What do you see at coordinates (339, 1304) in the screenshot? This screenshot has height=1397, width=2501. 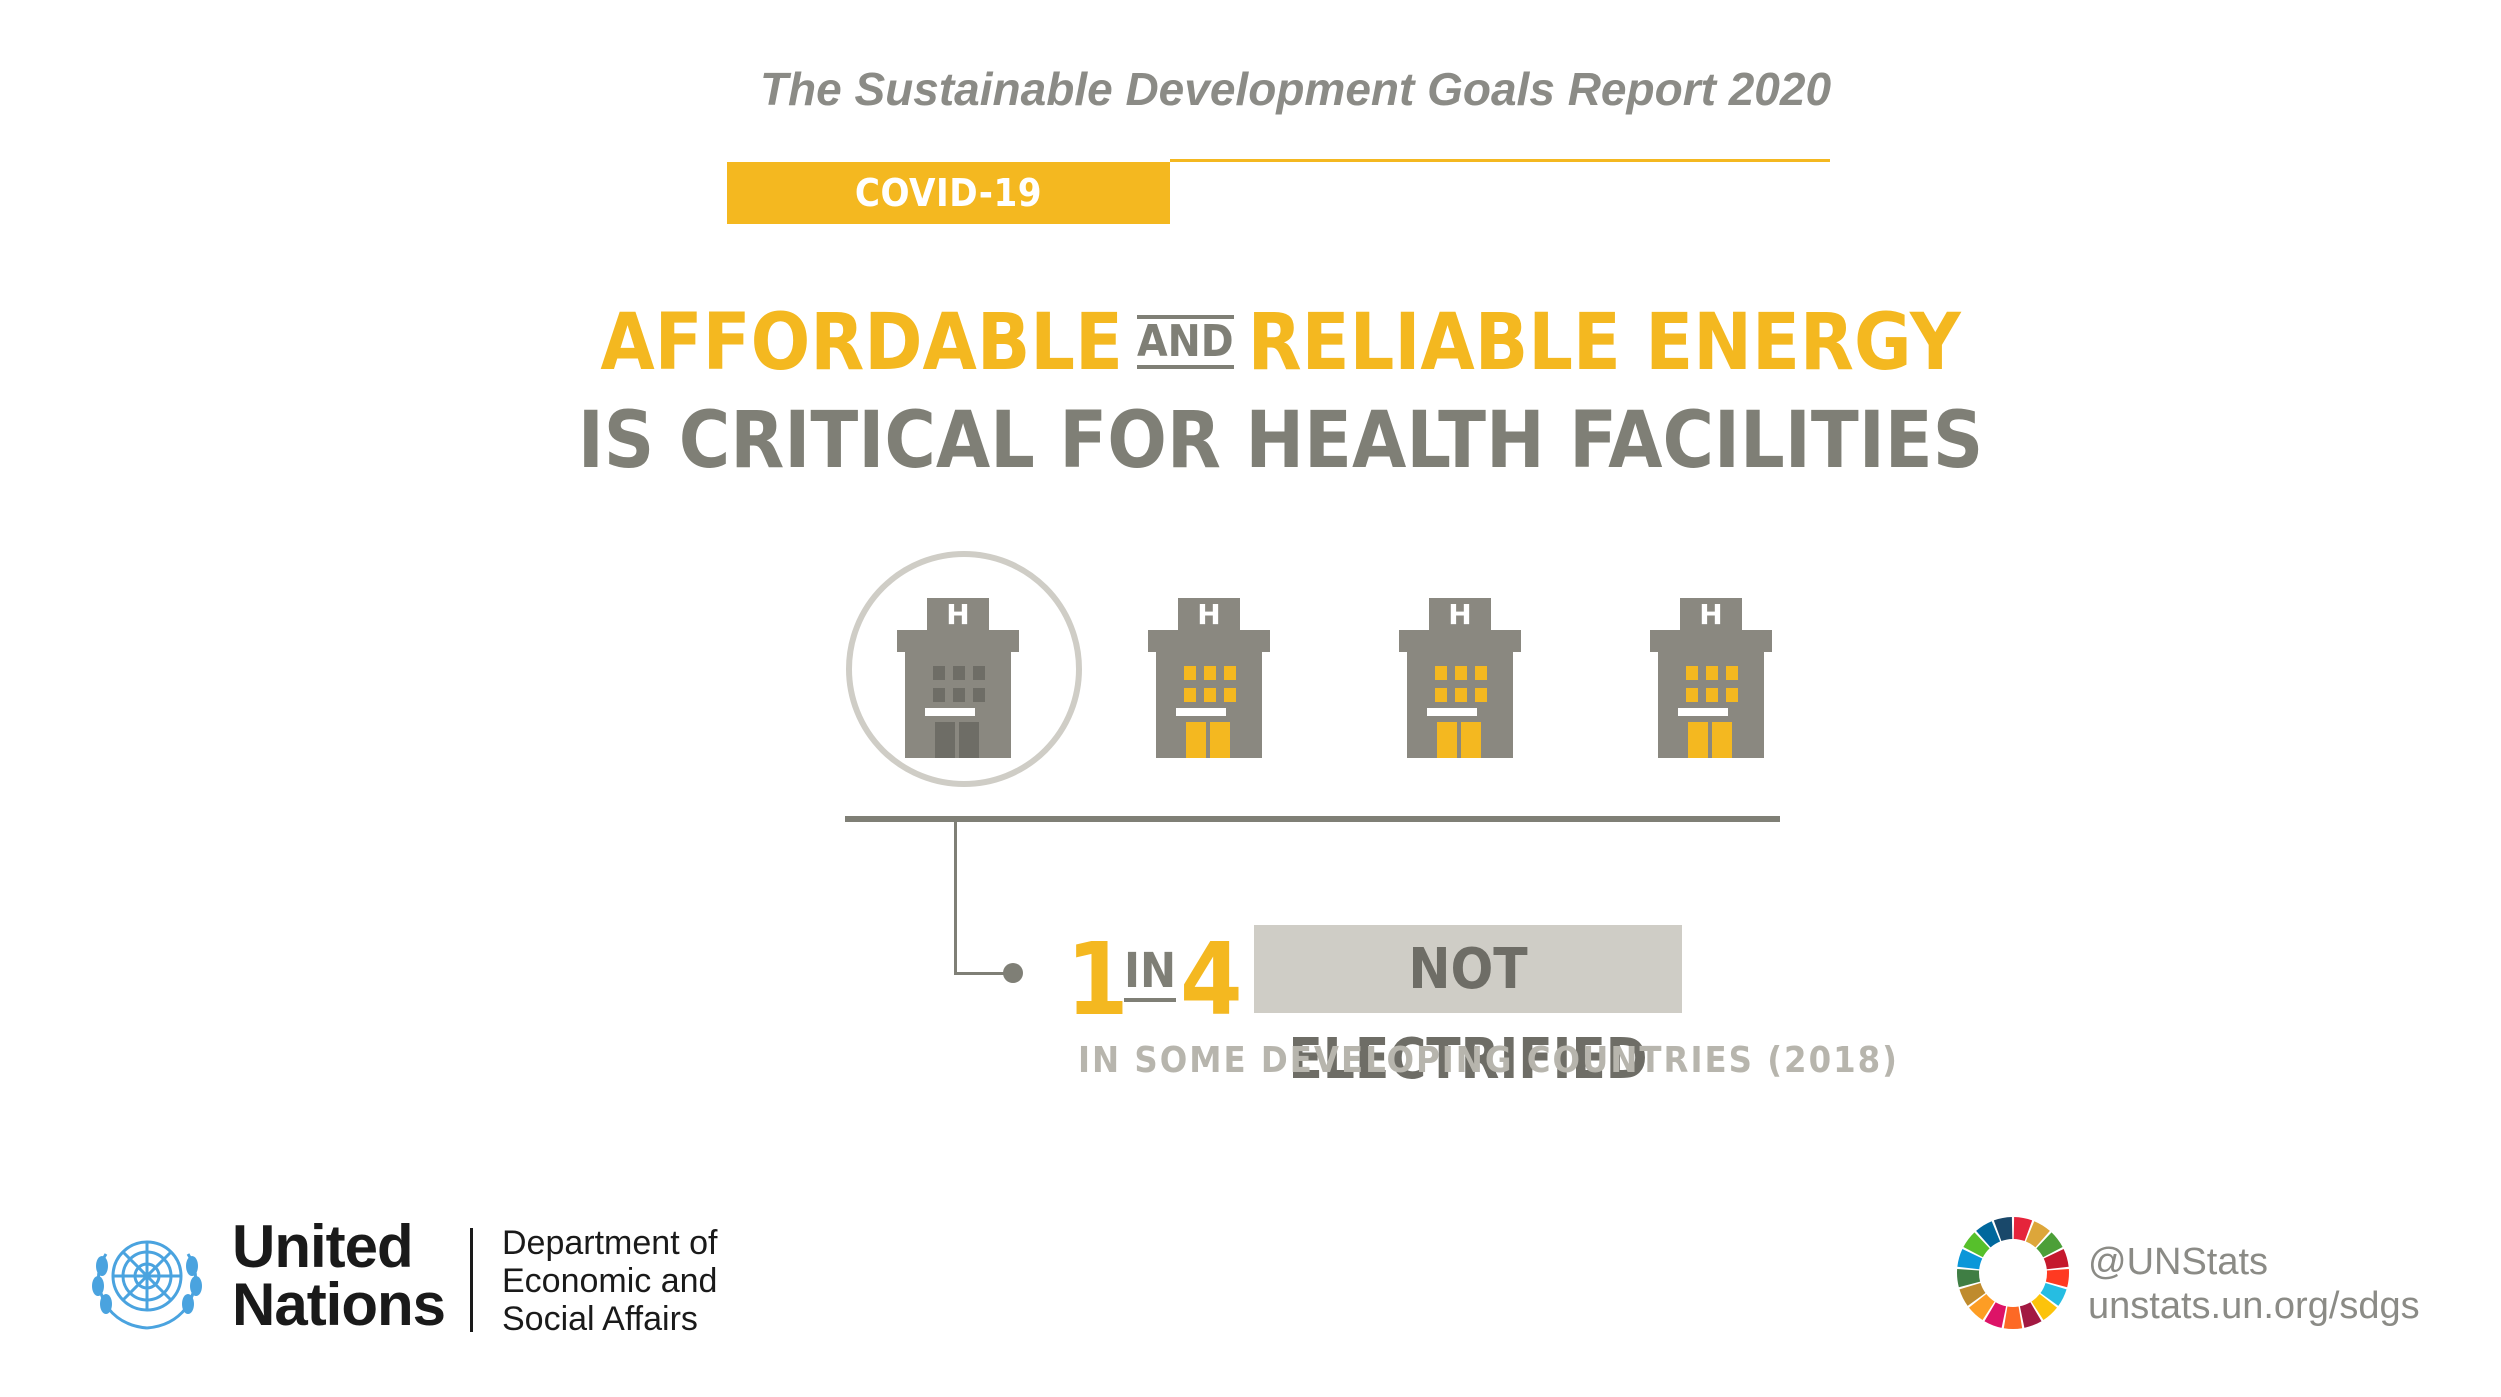 I see `un-line2: Nations` at bounding box center [339, 1304].